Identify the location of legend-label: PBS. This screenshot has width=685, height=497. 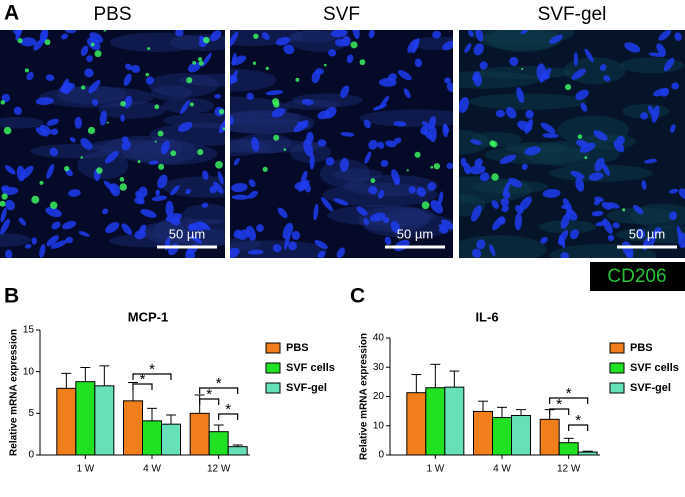
(297, 348).